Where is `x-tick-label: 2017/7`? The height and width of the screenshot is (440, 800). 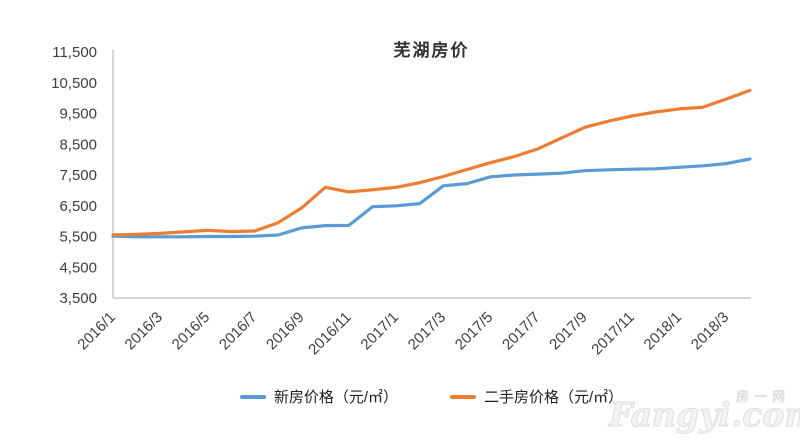
x-tick-label: 2017/7 is located at coordinates (521, 331).